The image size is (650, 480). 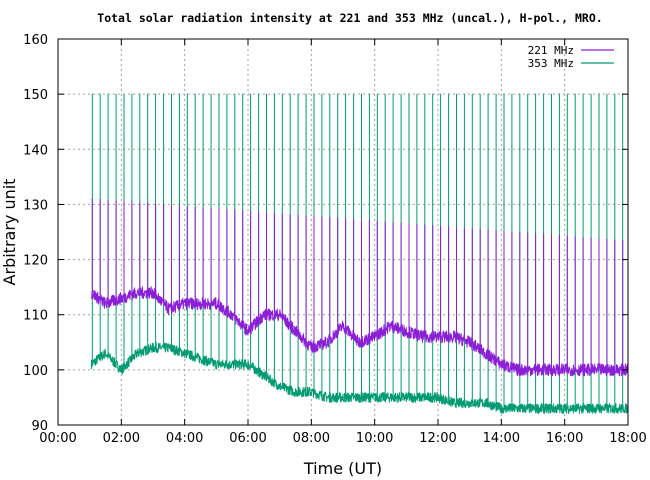 I want to click on x-tick-label: 04:00, so click(x=184, y=438).